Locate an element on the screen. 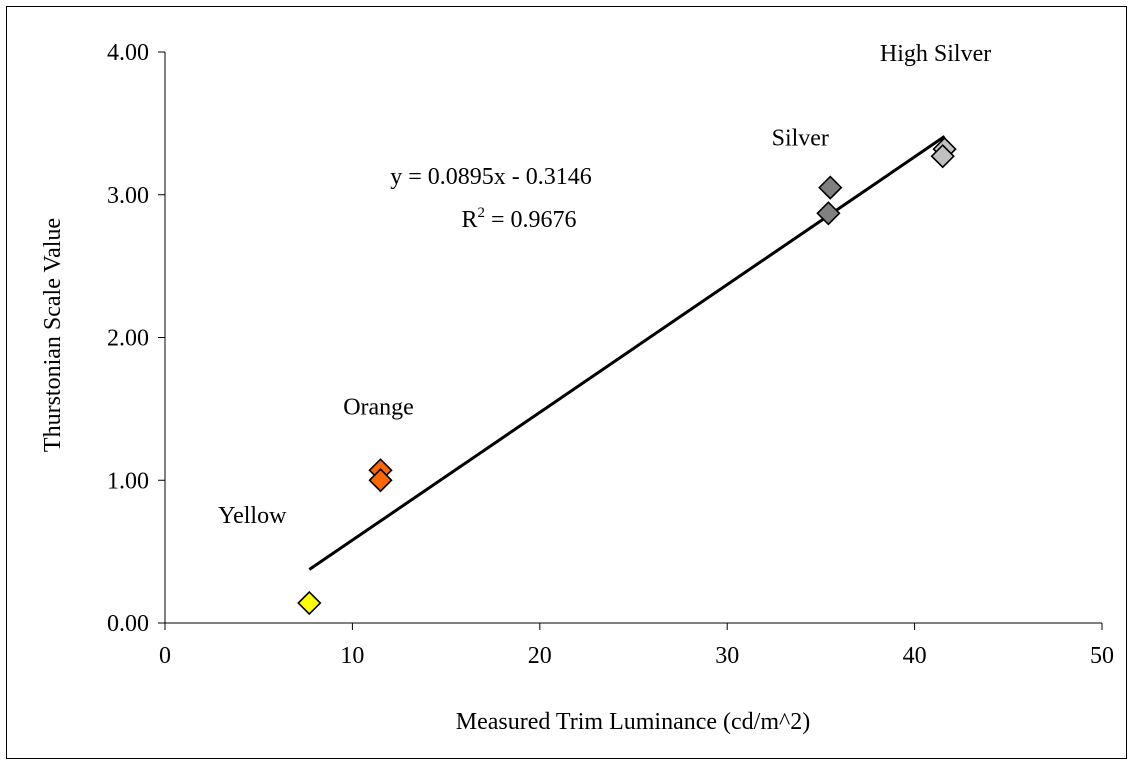 The height and width of the screenshot is (767, 1135). x-tick-label: 50 is located at coordinates (1102, 656).